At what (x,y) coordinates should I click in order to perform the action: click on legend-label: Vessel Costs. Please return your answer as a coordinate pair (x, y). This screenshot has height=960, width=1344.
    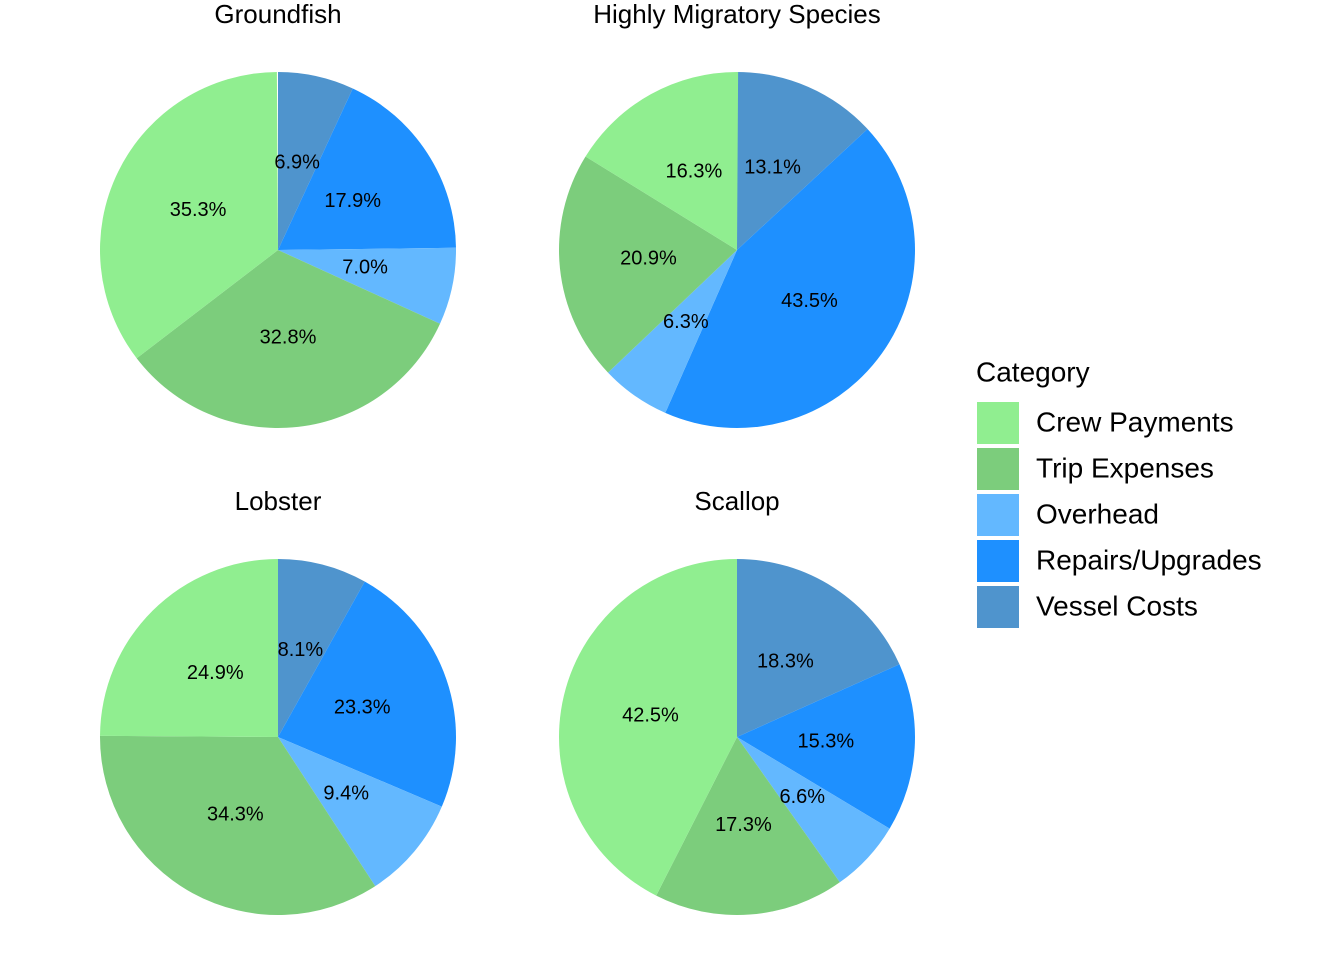
    Looking at the image, I should click on (1117, 605).